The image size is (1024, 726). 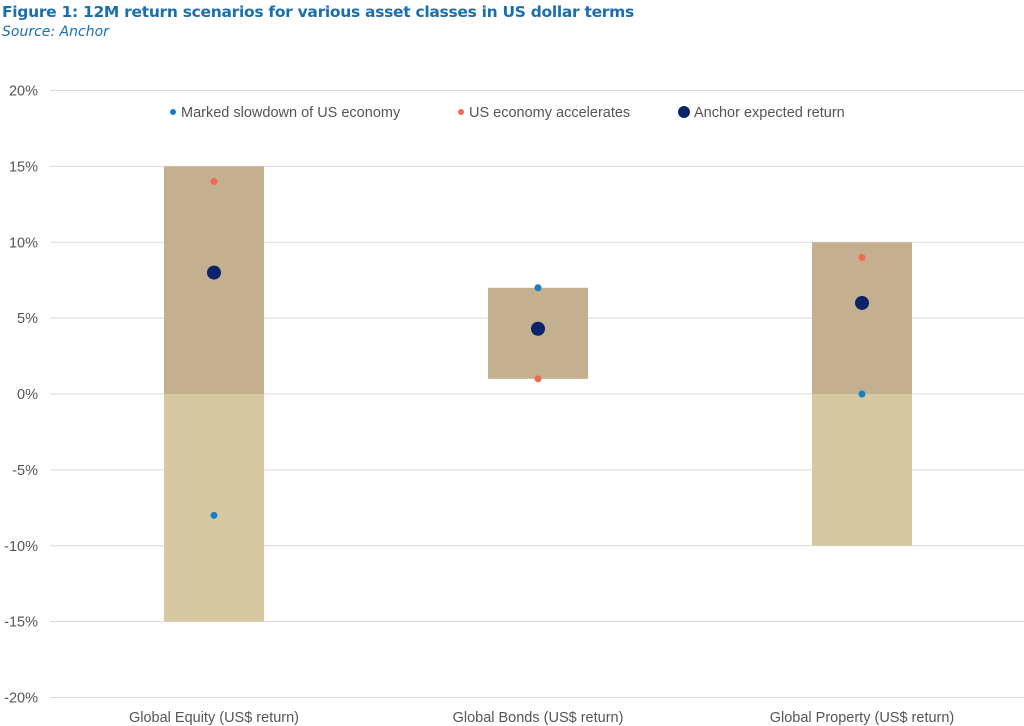 What do you see at coordinates (21, 699) in the screenshot?
I see `y-tick-label: -20%` at bounding box center [21, 699].